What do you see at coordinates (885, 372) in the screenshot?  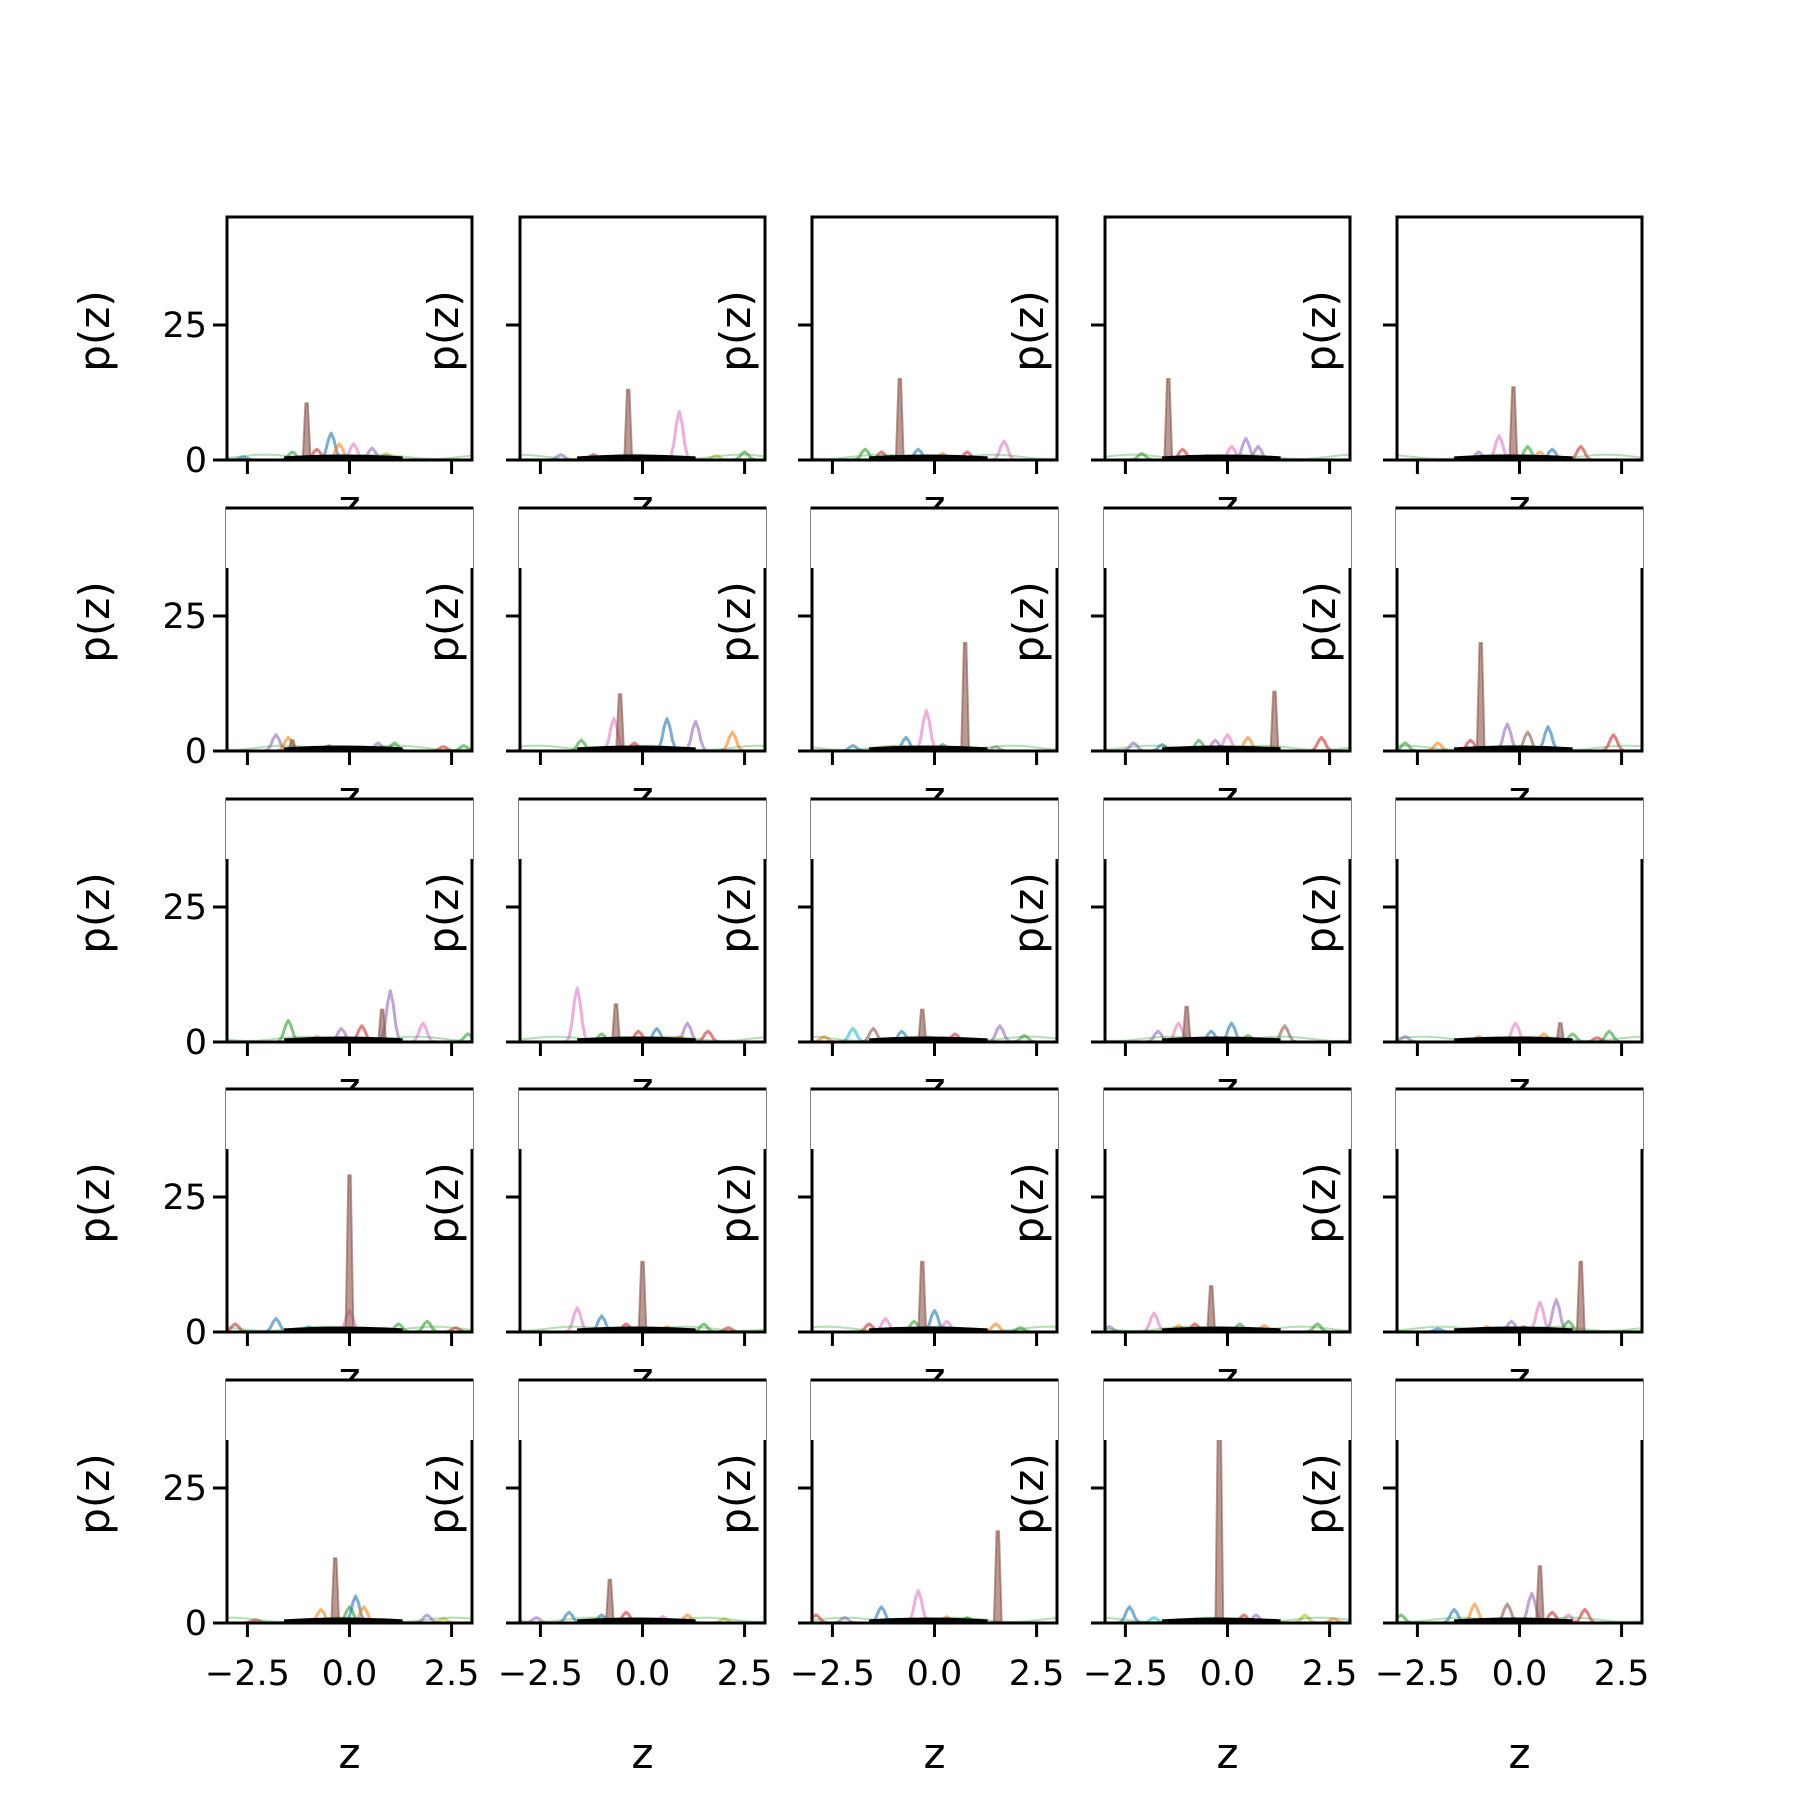 I see `subplot-1-3: p(z)z` at bounding box center [885, 372].